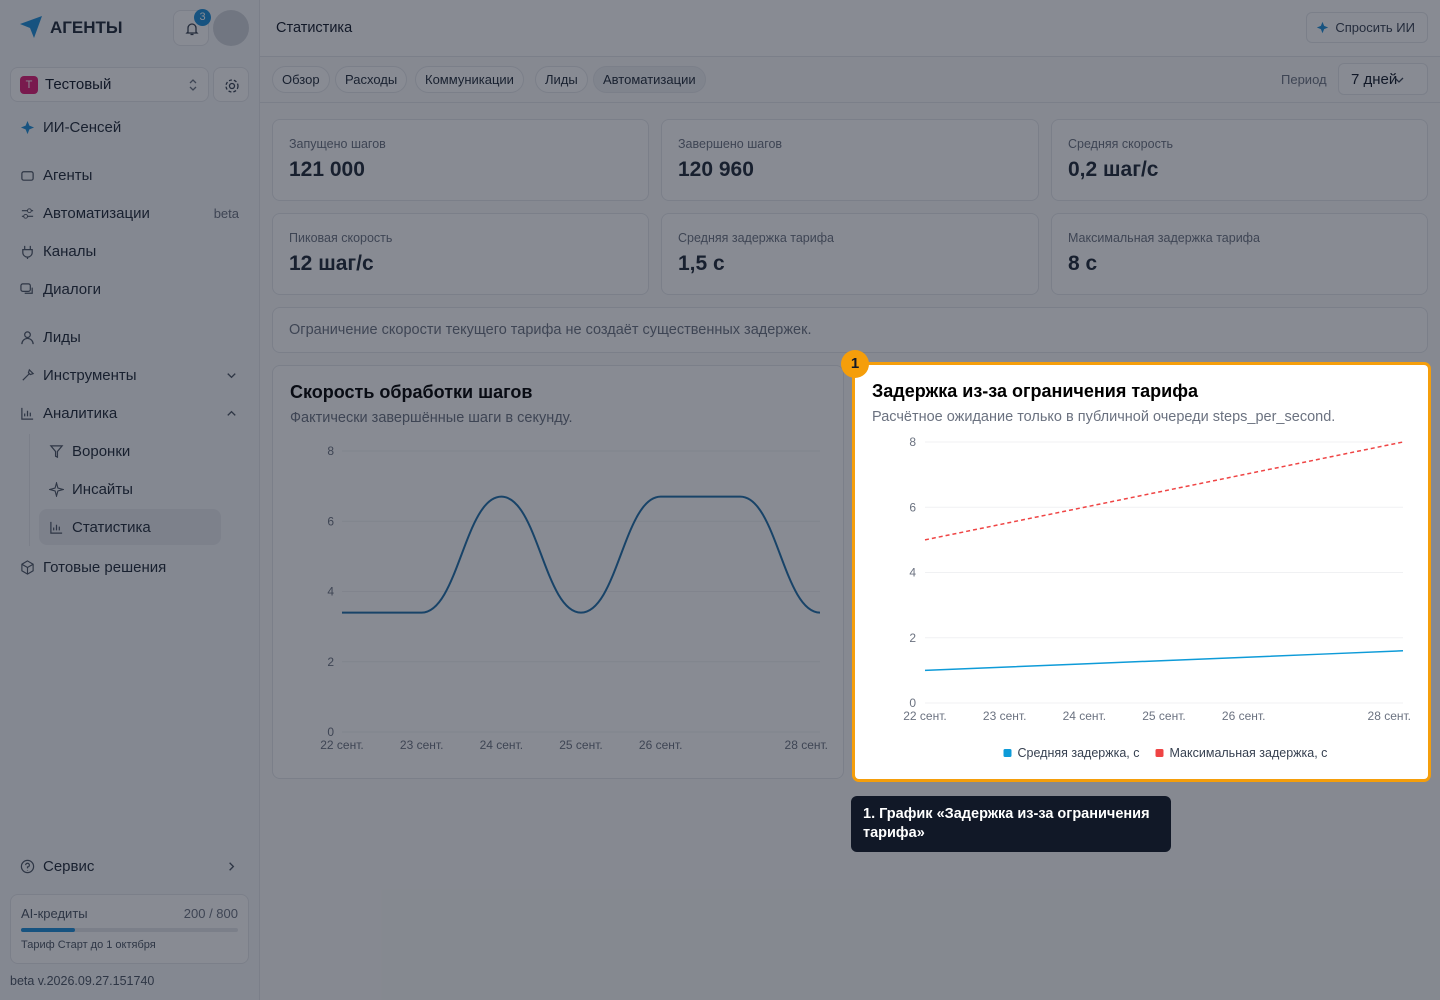 Image resolution: width=1440 pixels, height=1000 pixels. Describe the element at coordinates (1079, 753) in the screenshot. I see `legend-label: Средняя задержка, с` at that location.